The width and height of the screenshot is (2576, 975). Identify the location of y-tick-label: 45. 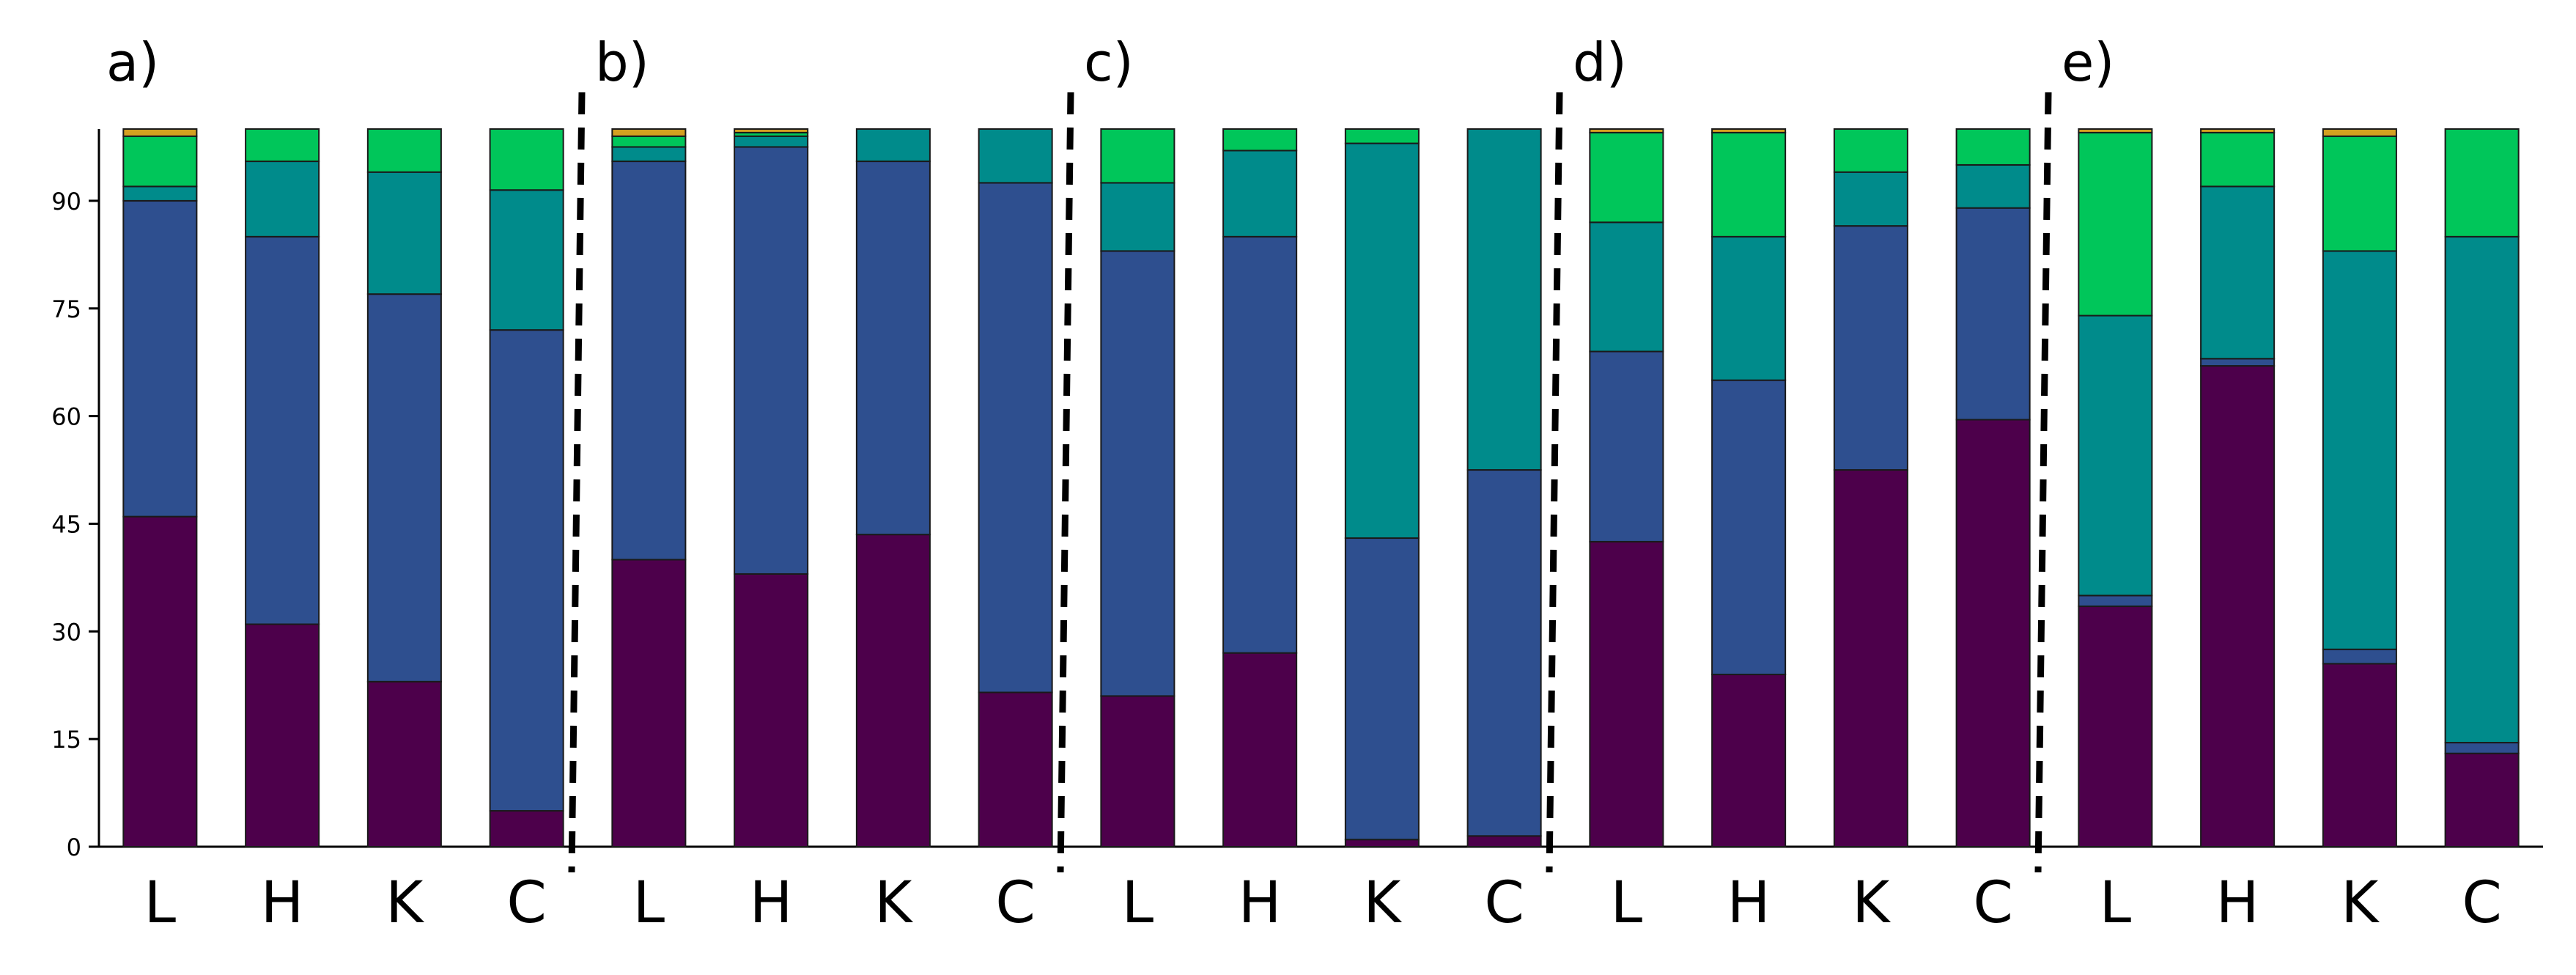
(66, 524).